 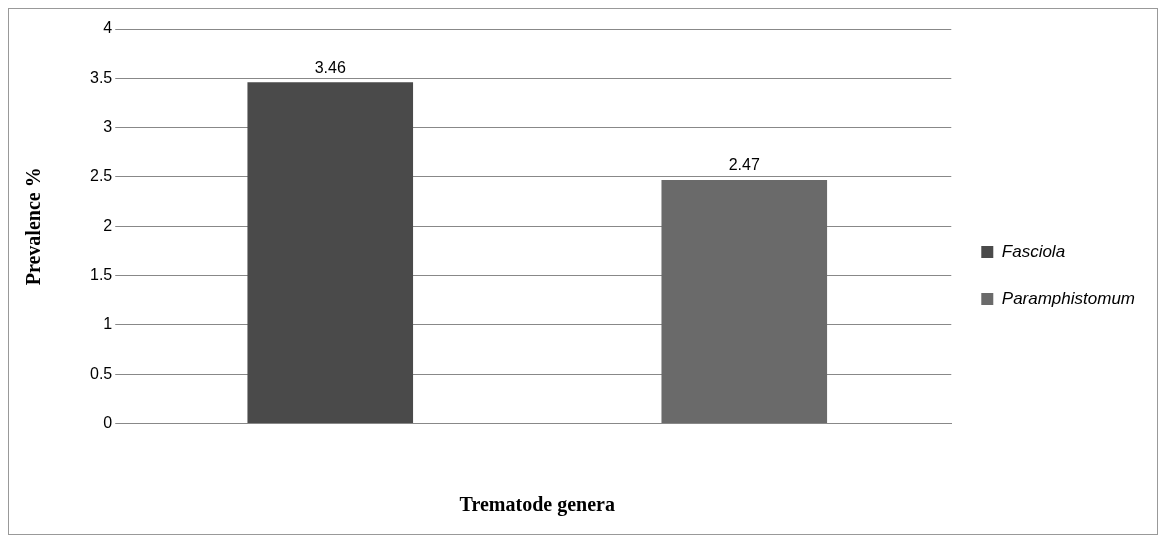 What do you see at coordinates (101, 77) in the screenshot?
I see `y-tick-label: 3.5` at bounding box center [101, 77].